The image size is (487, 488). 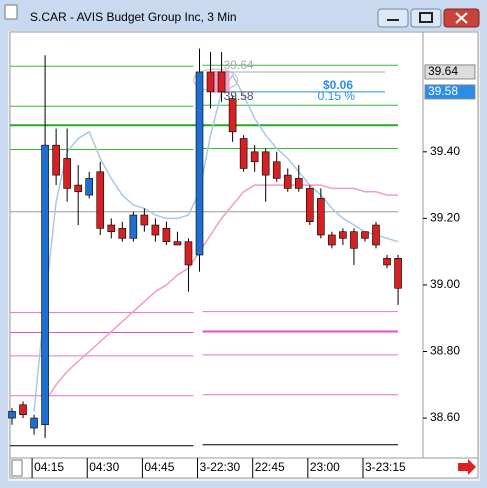 I want to click on measure-start-label: 39.64, so click(x=239, y=65).